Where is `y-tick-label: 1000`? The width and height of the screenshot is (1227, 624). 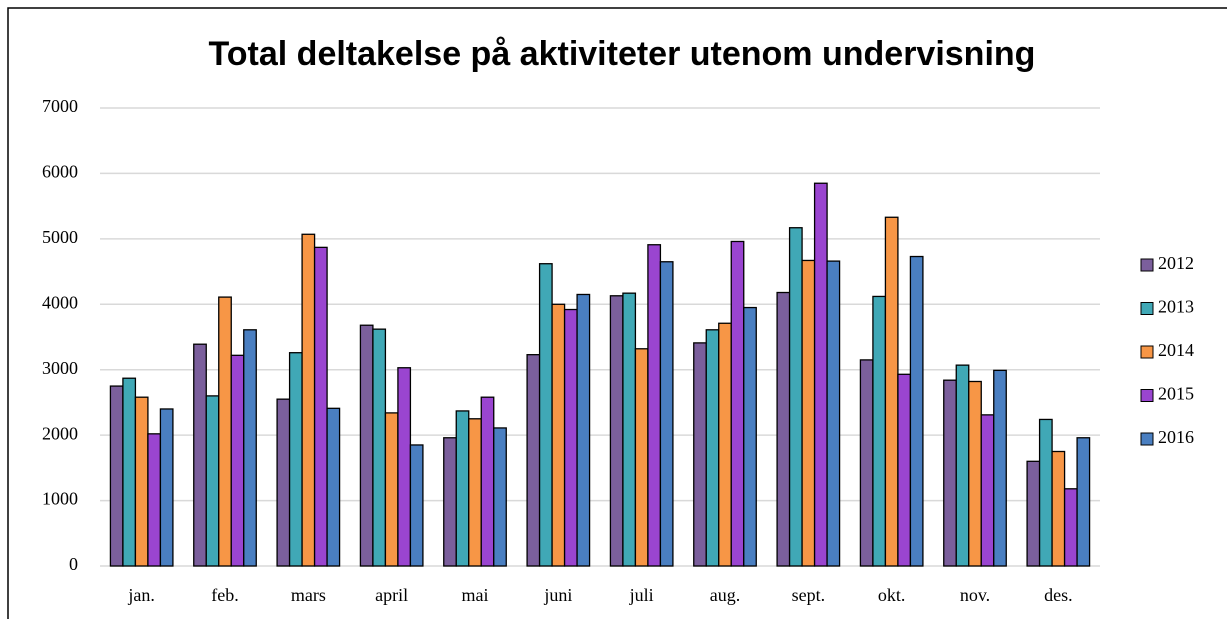 y-tick-label: 1000 is located at coordinates (60, 499).